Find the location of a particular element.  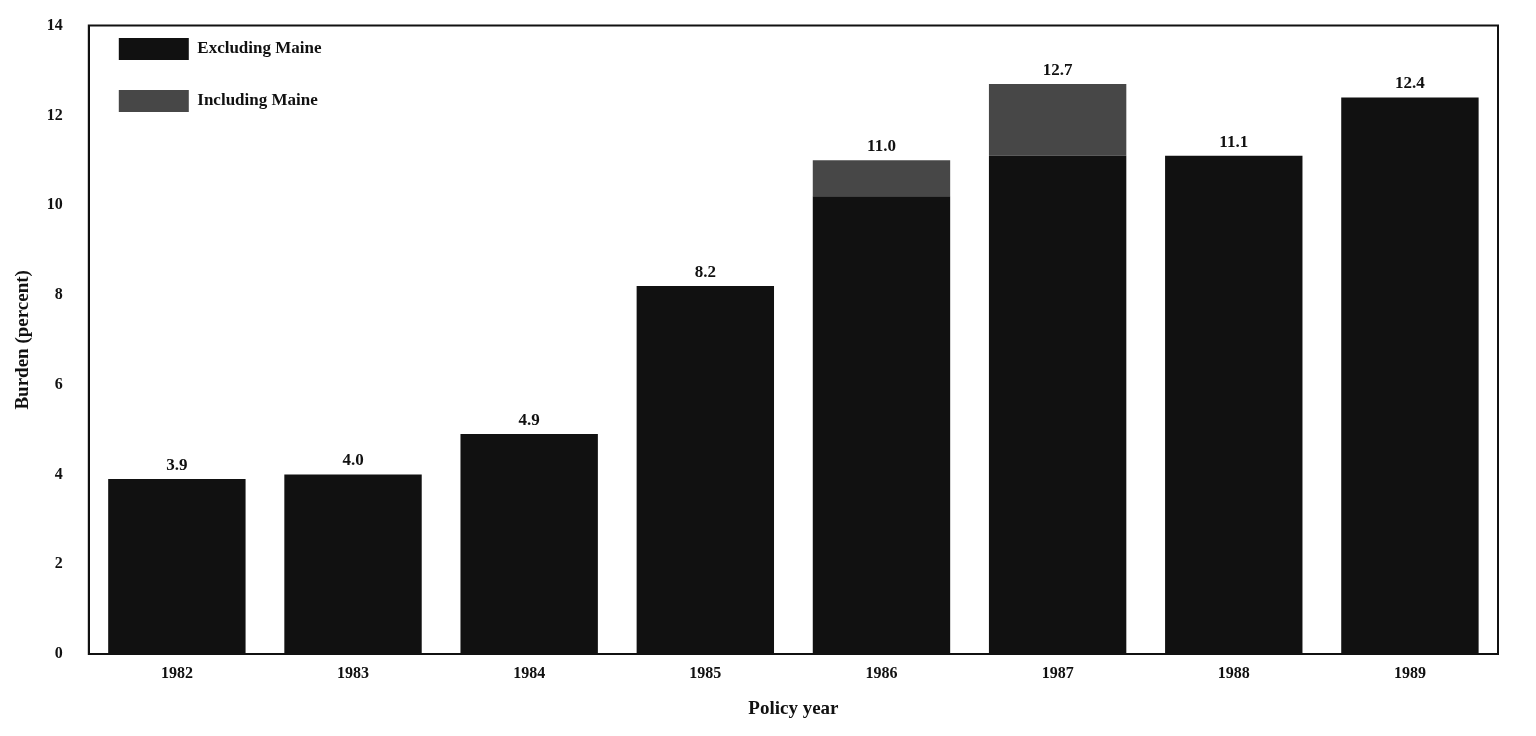

total-label: 3.9 is located at coordinates (177, 464).